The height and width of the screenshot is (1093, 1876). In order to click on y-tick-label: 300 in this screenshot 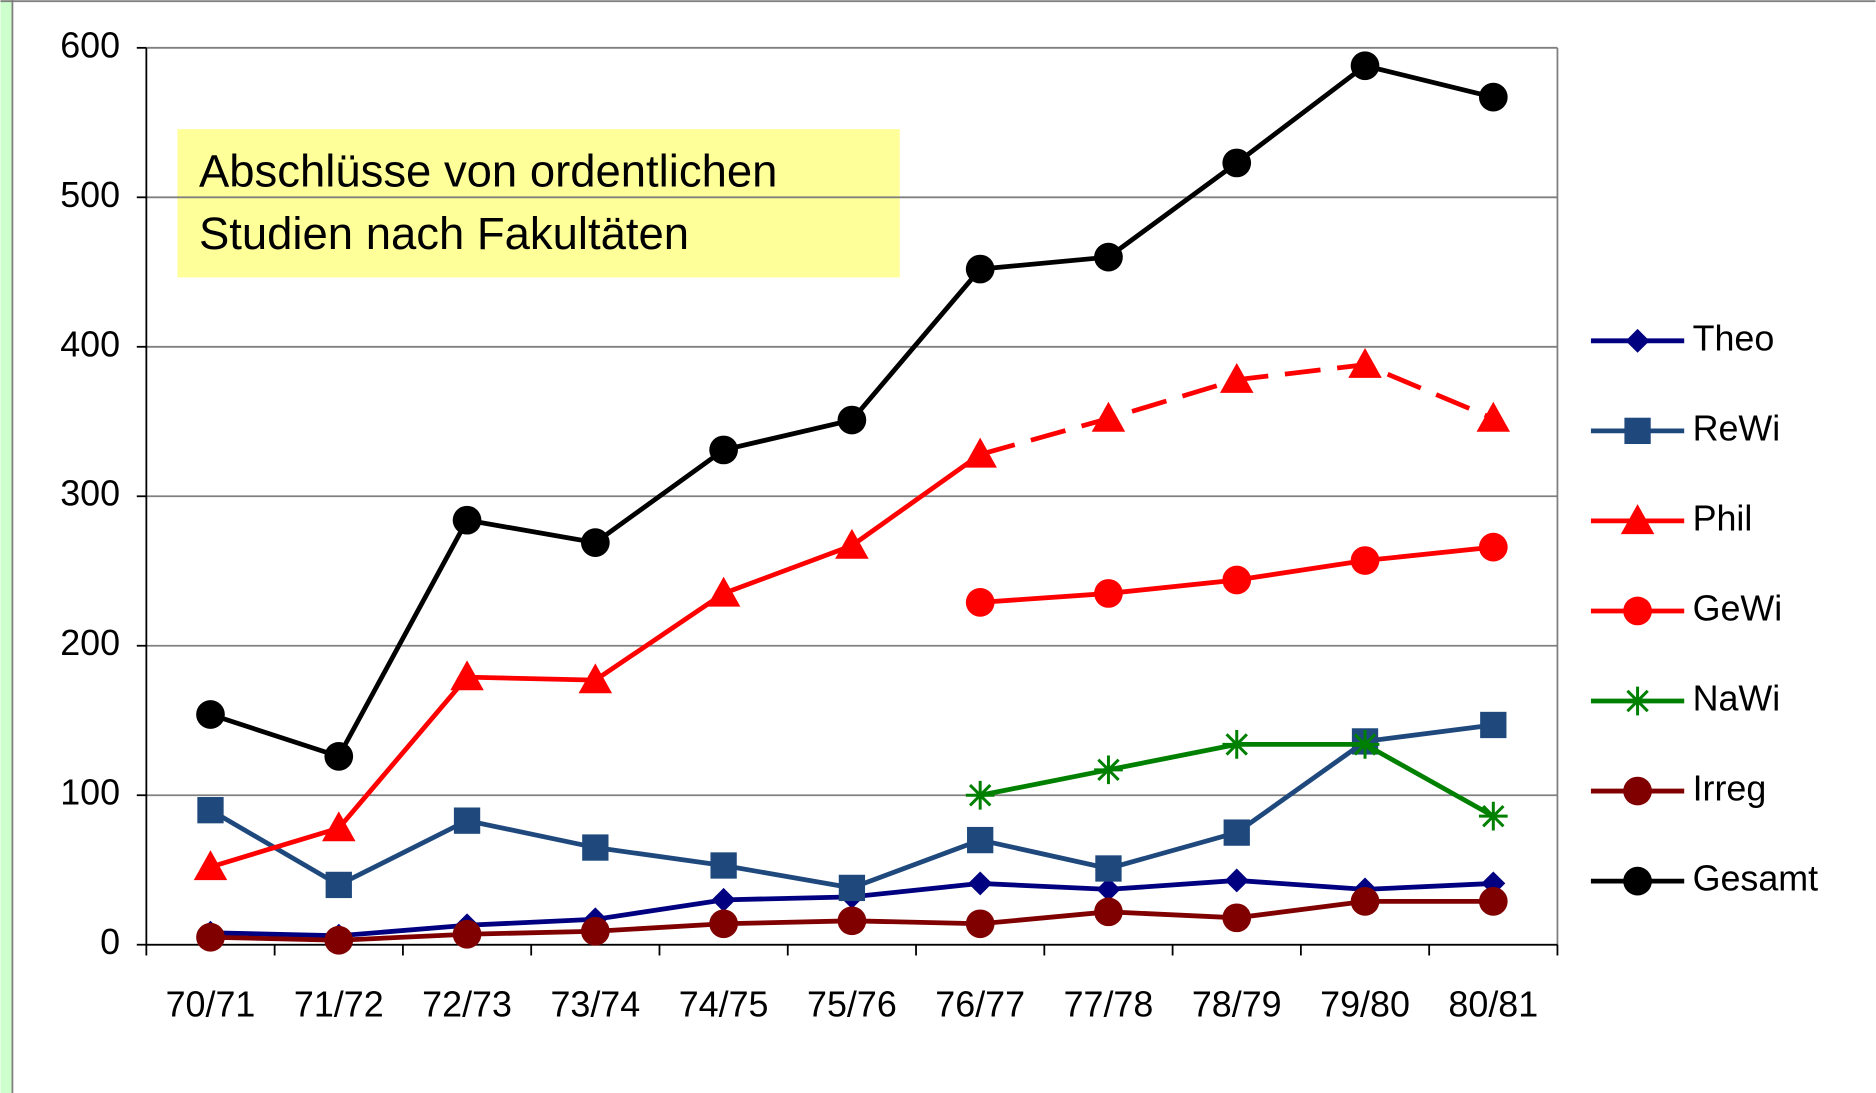, I will do `click(90, 494)`.